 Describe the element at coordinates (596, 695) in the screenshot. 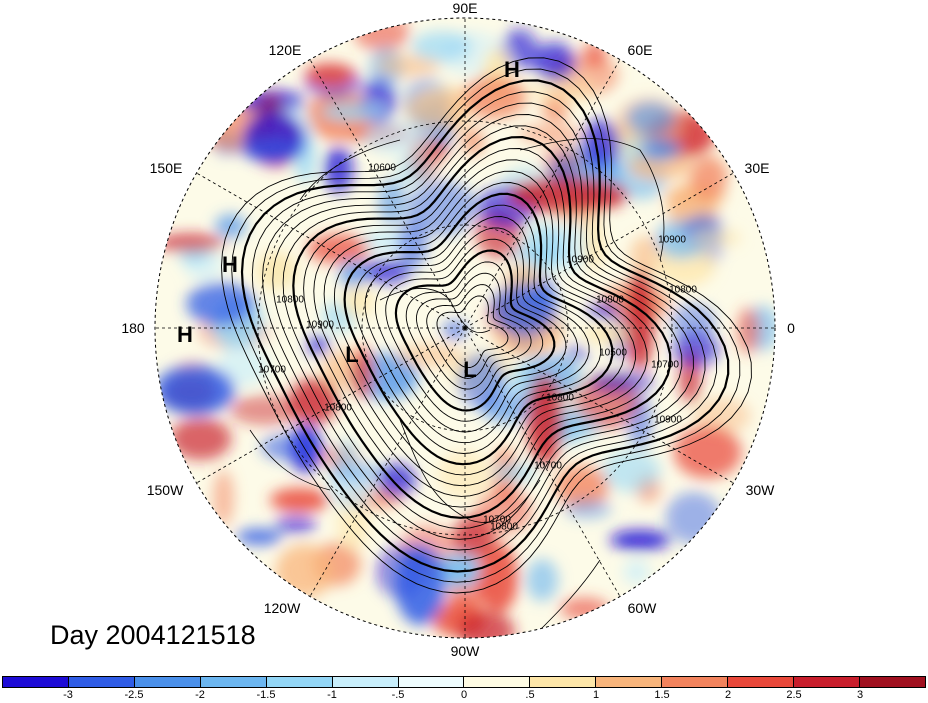

I see `colorbar-tick-label: 1` at that location.